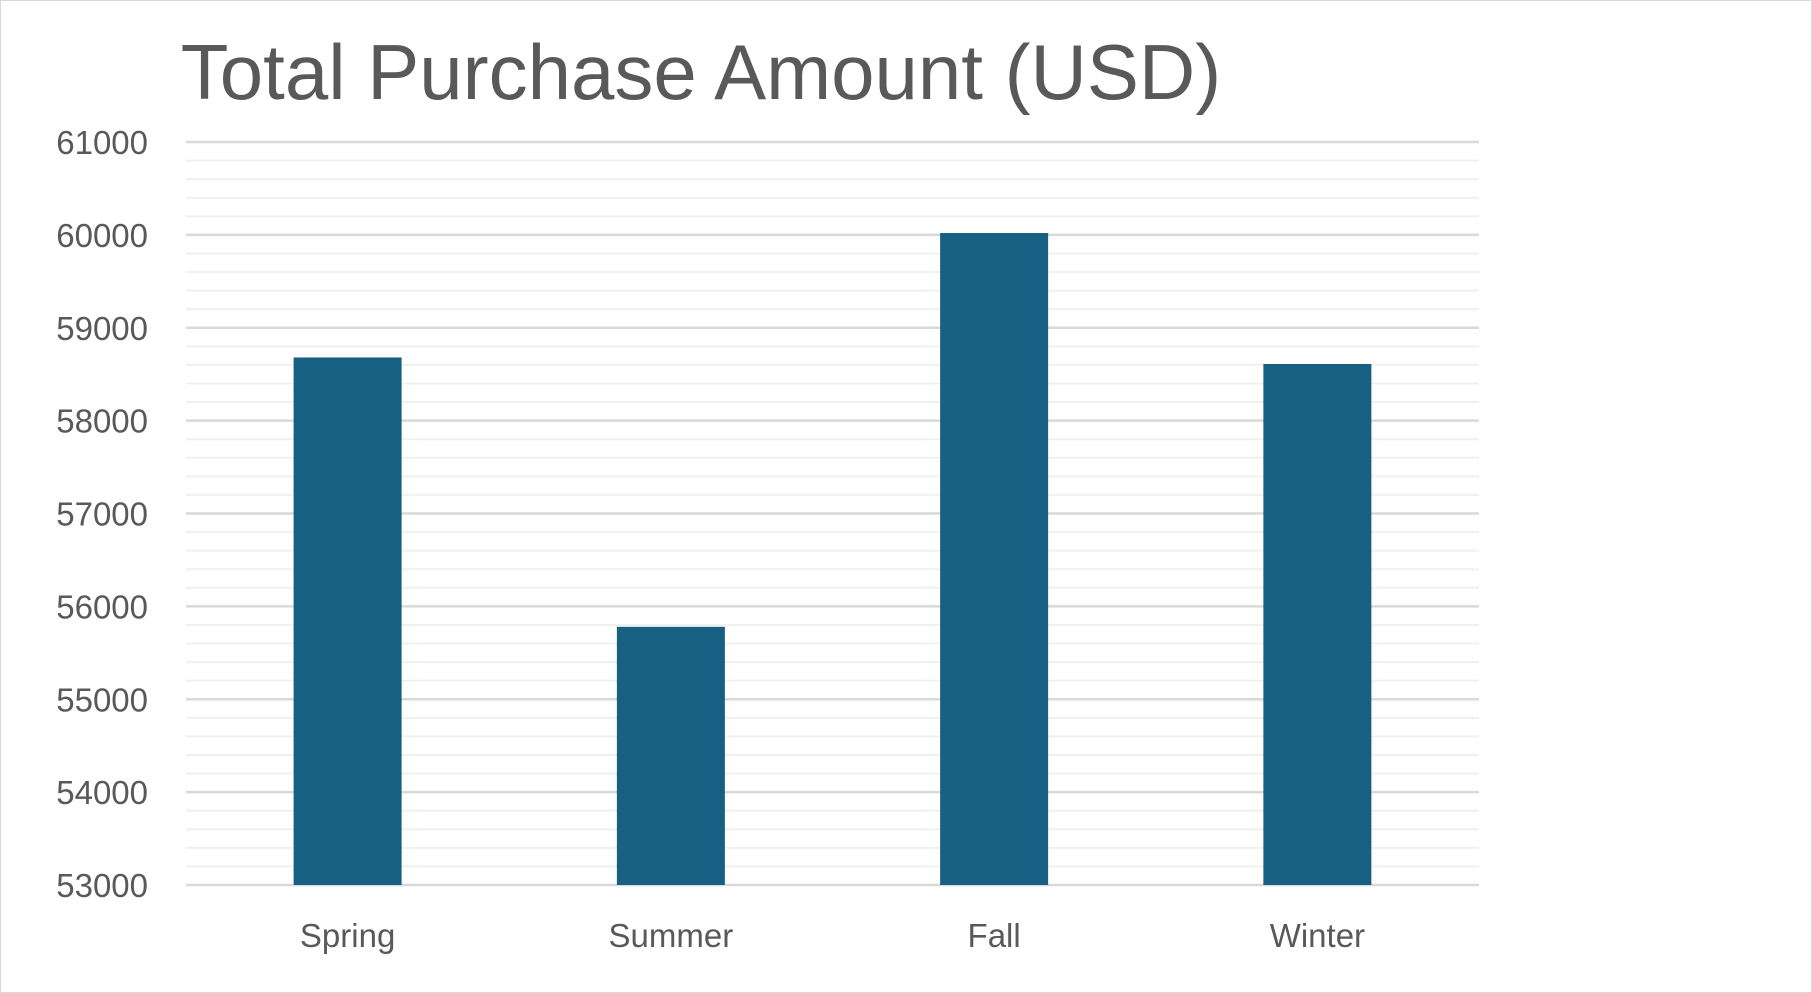 The image size is (1812, 993). Describe the element at coordinates (102, 421) in the screenshot. I see `y-tick-label: 58000` at that location.